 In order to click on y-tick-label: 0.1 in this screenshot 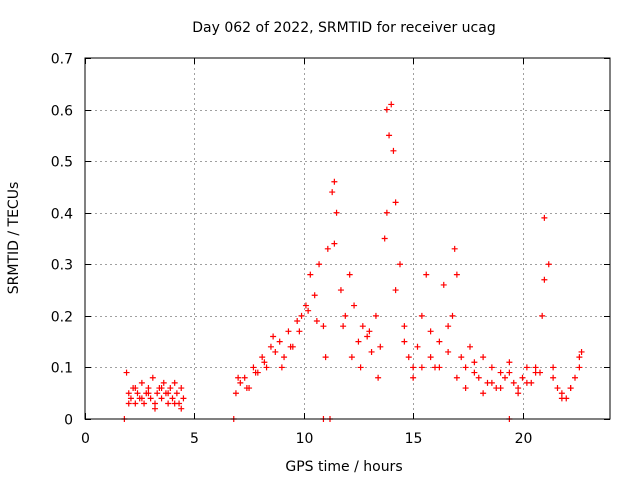, I will do `click(62, 369)`.